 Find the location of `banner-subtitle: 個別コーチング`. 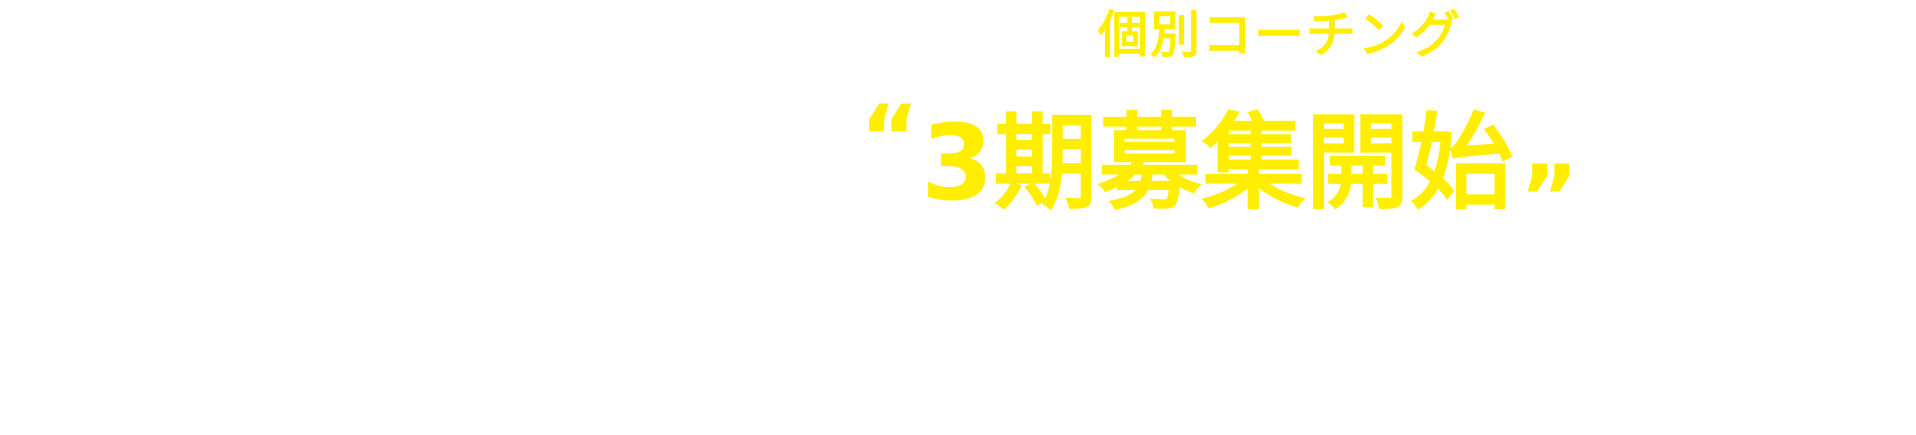

banner-subtitle: 個別コーチング is located at coordinates (1280, 35).